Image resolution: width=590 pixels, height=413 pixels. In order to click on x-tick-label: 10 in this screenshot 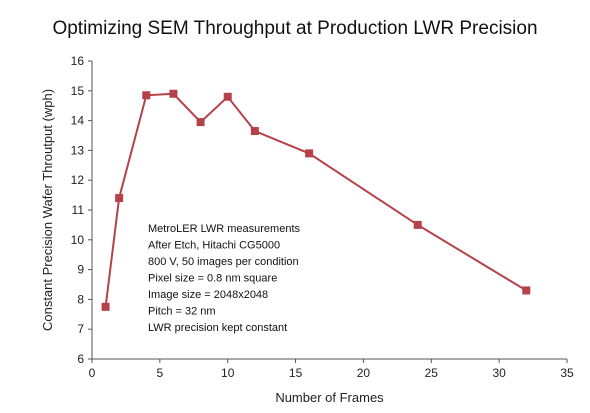, I will do `click(228, 373)`.